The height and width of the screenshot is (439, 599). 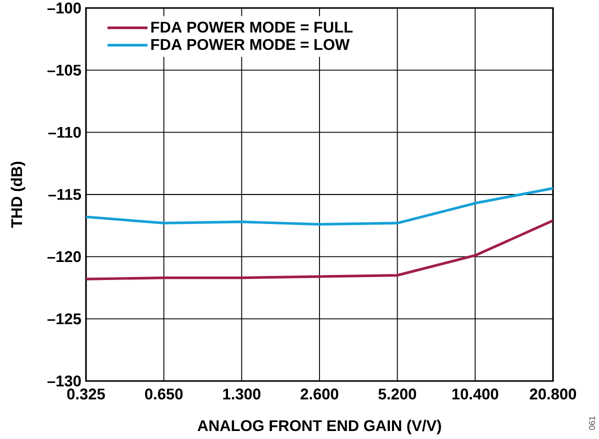 What do you see at coordinates (64, 132) in the screenshot?
I see `y-tick-label: –110` at bounding box center [64, 132].